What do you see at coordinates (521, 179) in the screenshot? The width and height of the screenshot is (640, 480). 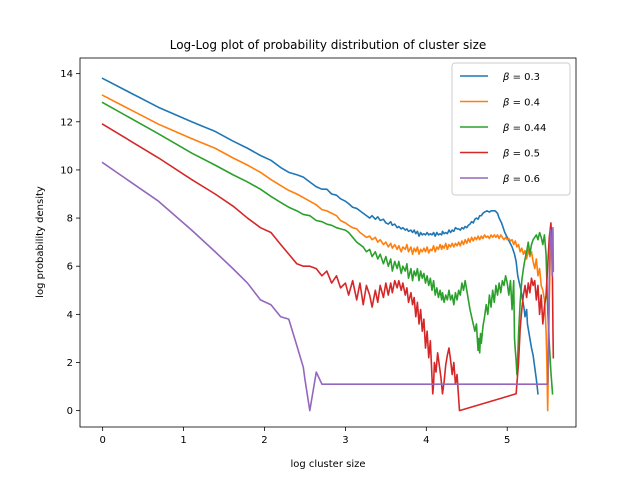 I see `legend-label-4: β = 0.6` at bounding box center [521, 179].